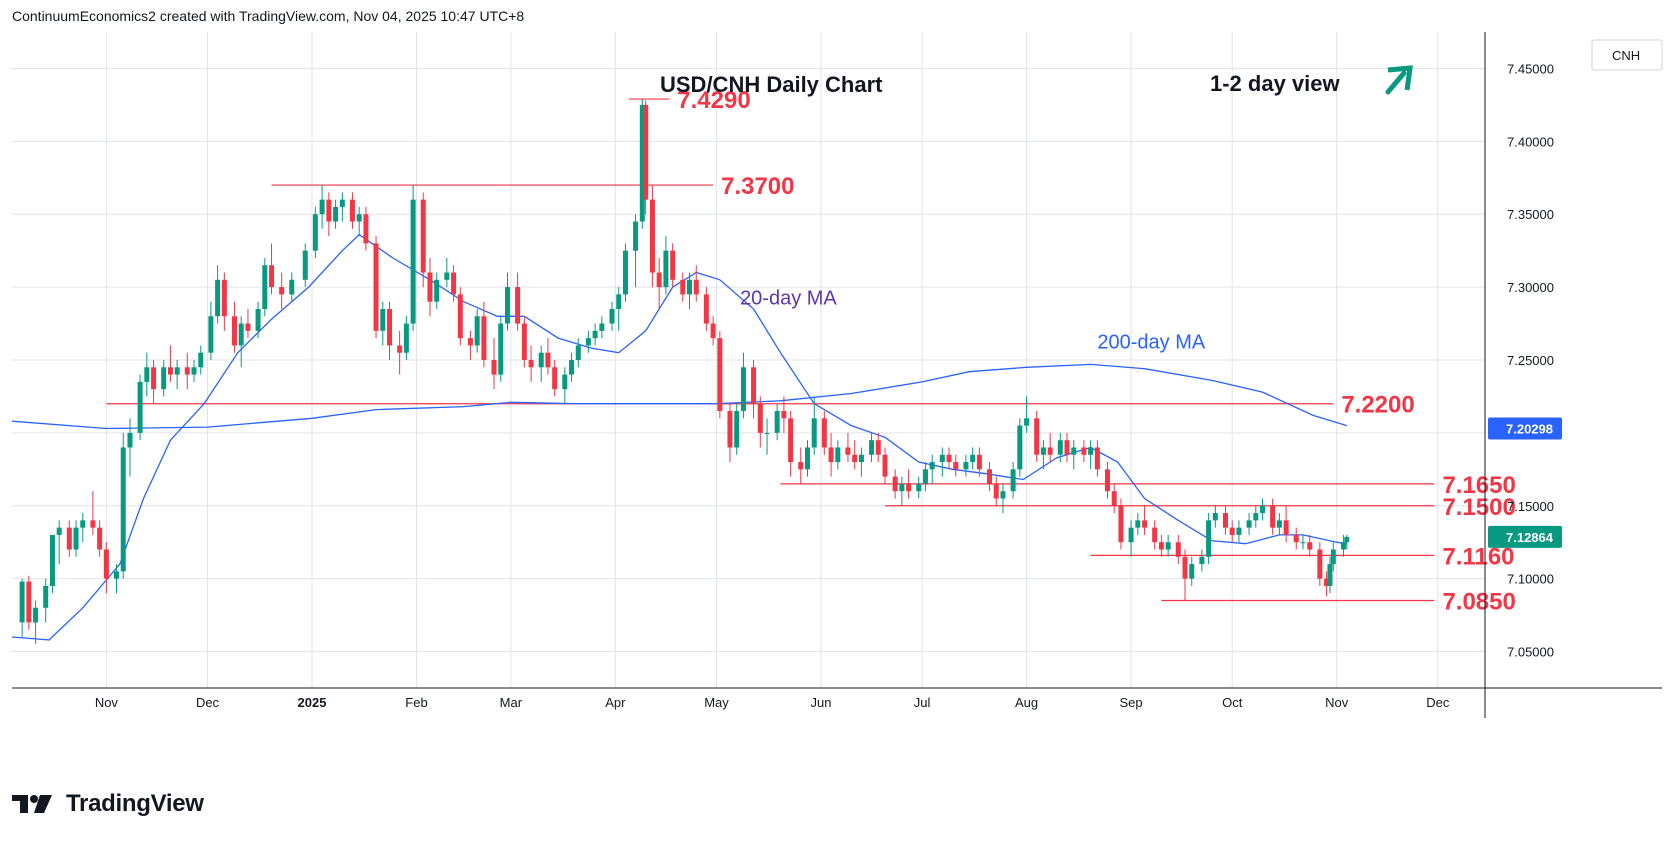 The image size is (1674, 842). What do you see at coordinates (1131, 702) in the screenshot?
I see `x-tick-label: Sep` at bounding box center [1131, 702].